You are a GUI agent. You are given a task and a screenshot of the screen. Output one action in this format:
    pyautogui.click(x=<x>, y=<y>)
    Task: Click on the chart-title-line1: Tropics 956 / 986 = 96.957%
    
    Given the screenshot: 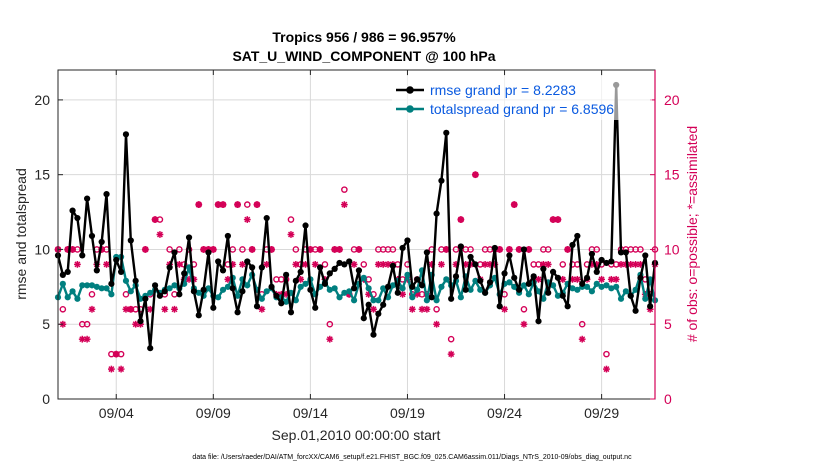 What is the action you would take?
    pyautogui.click(x=364, y=37)
    